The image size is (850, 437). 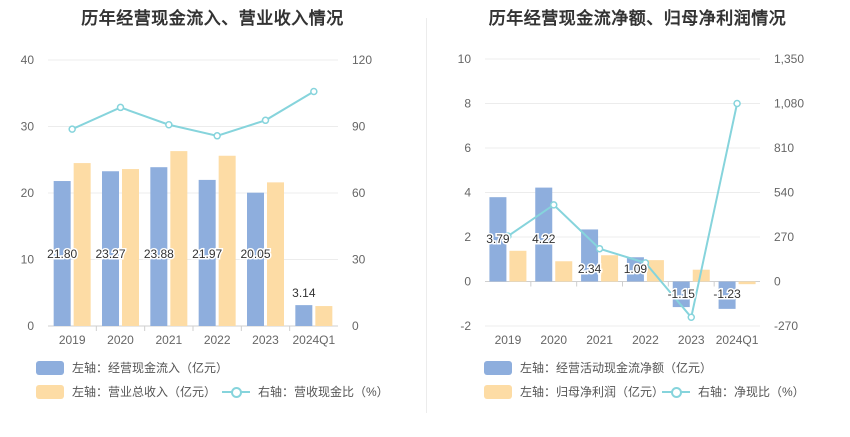 I want to click on right-axis-tick-label: -270, so click(x=786, y=326).